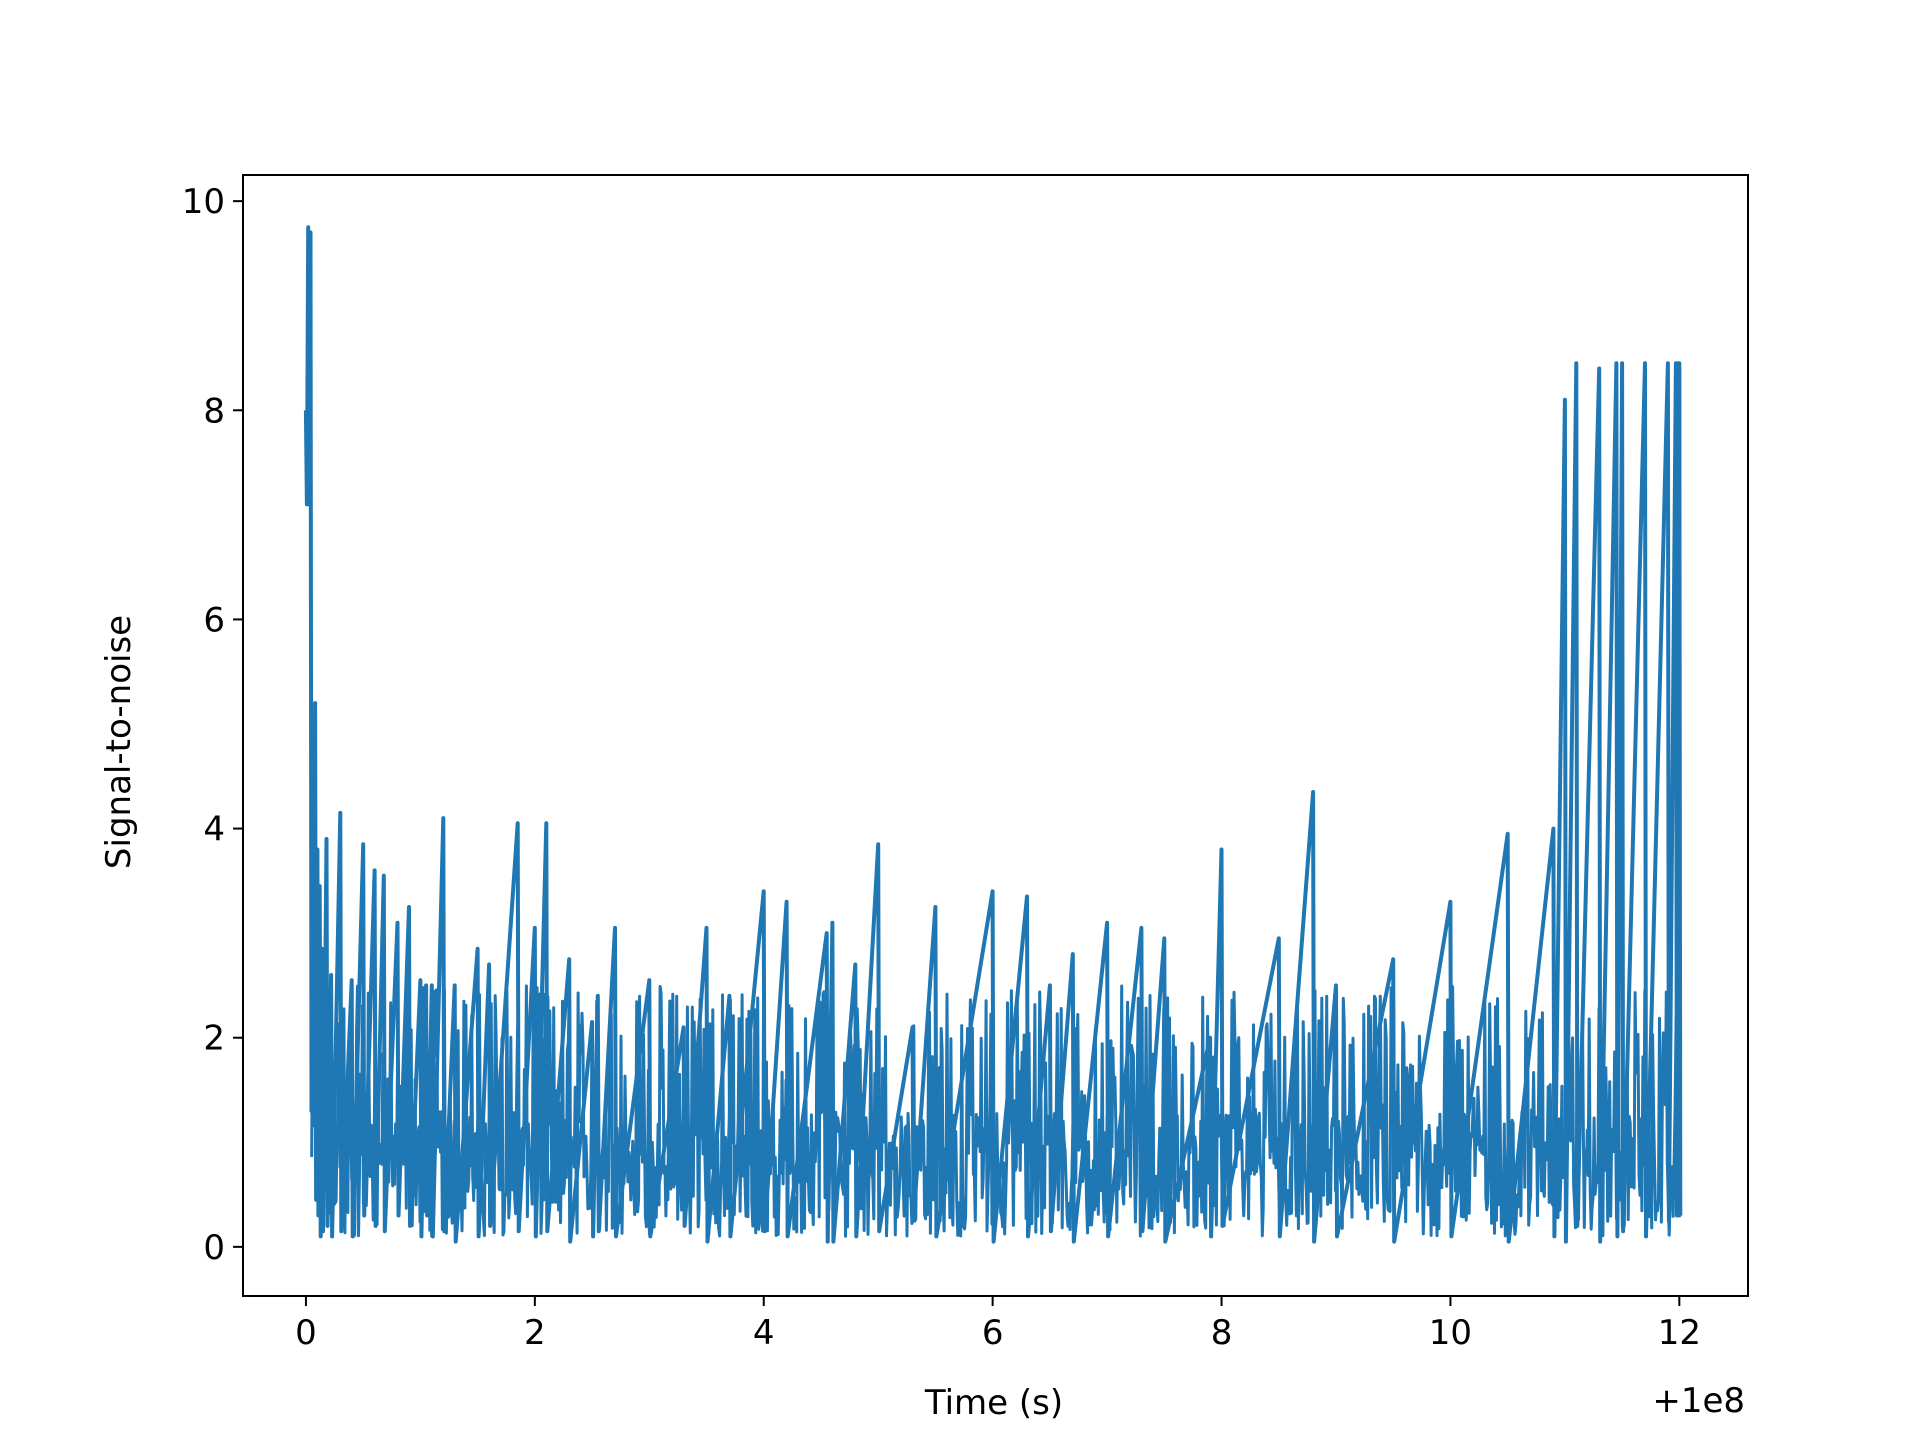 This screenshot has width=1920, height=1440. I want to click on x-tick-label: 2, so click(535, 1333).